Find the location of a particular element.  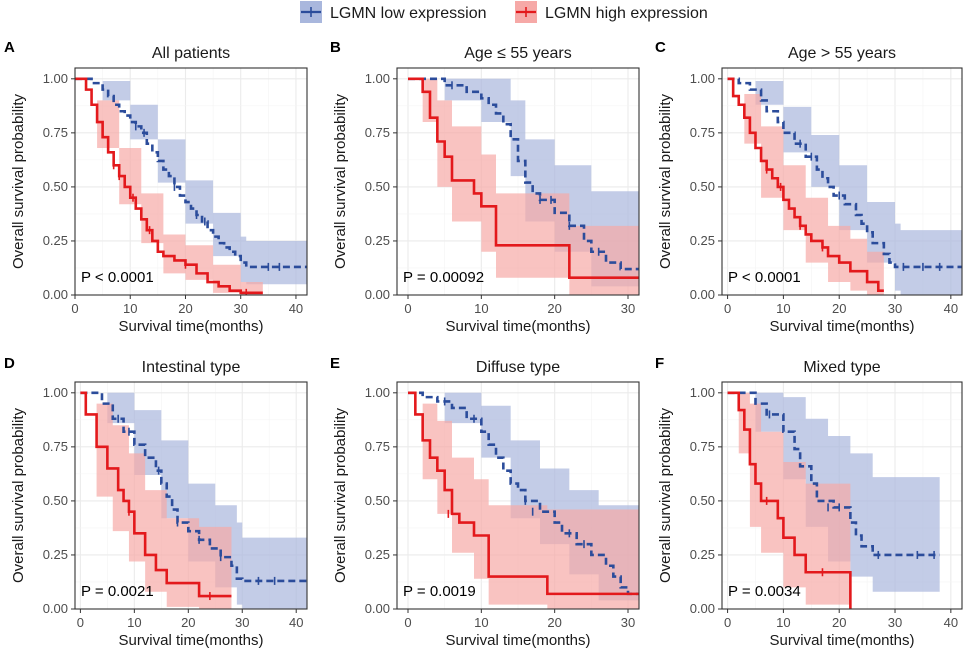

panel-letter: F is located at coordinates (659, 363).